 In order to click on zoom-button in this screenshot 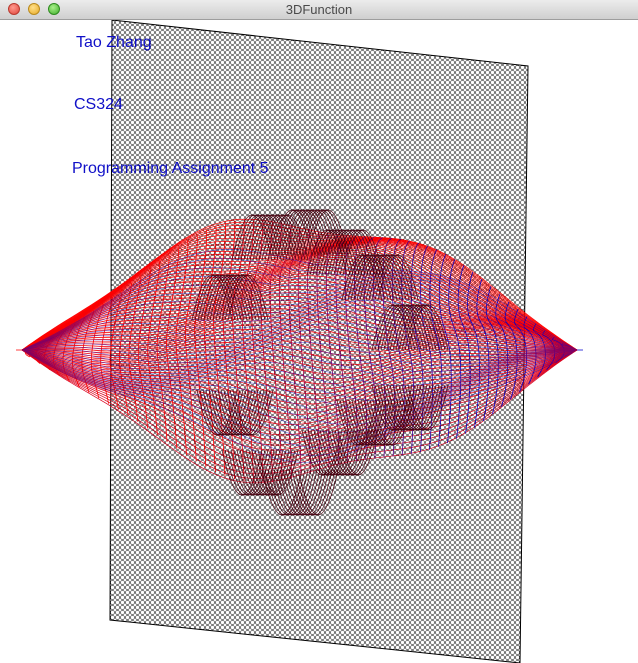, I will do `click(54, 9)`.